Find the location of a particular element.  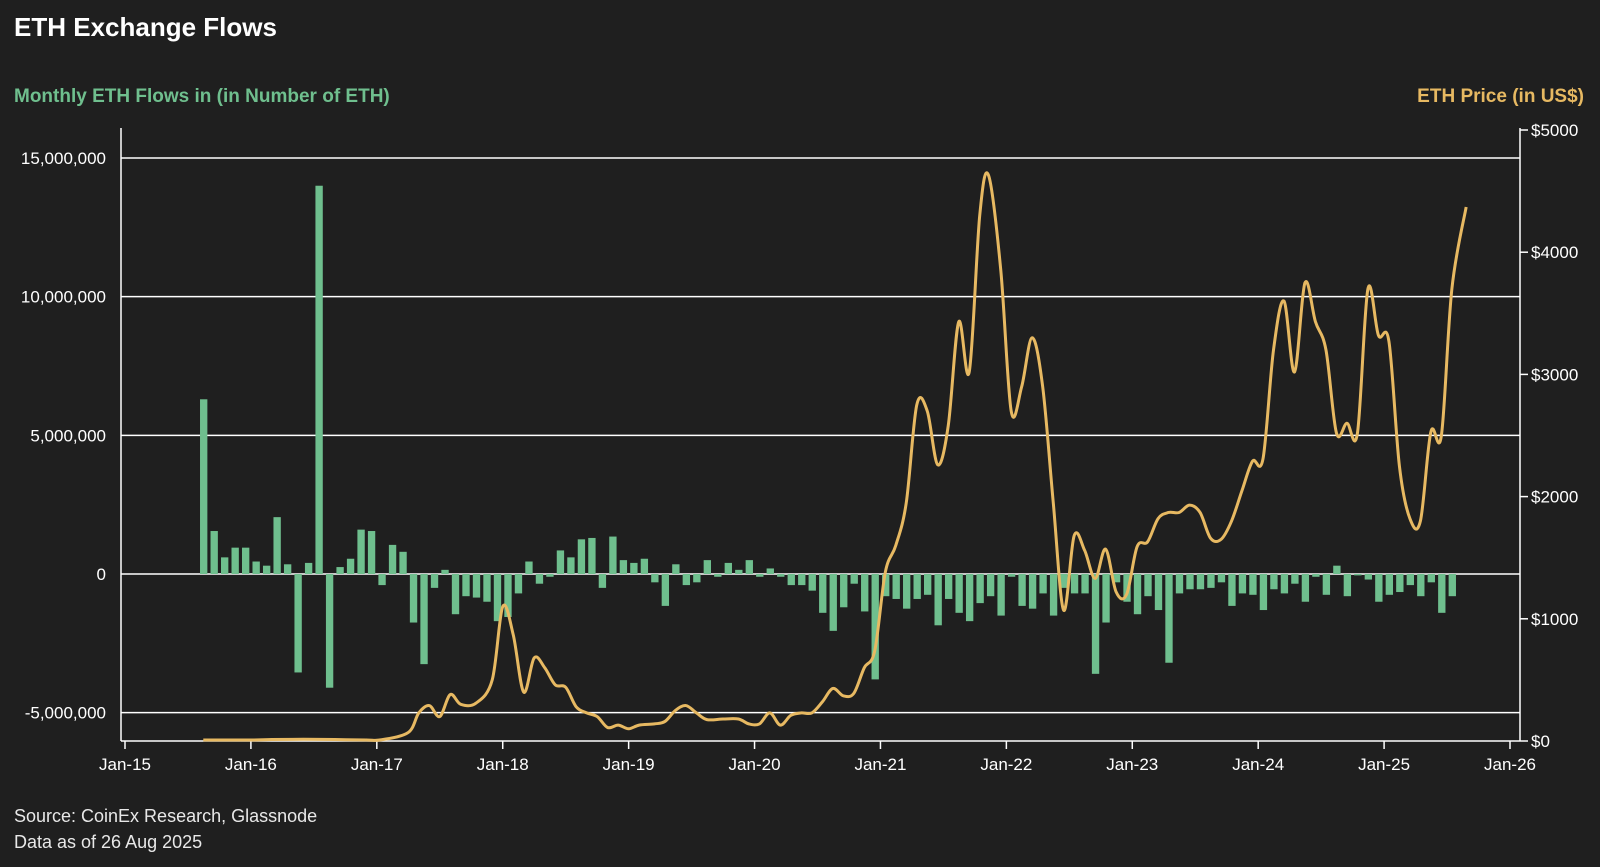

y-right-tick-label: $0 is located at coordinates (1540, 741).